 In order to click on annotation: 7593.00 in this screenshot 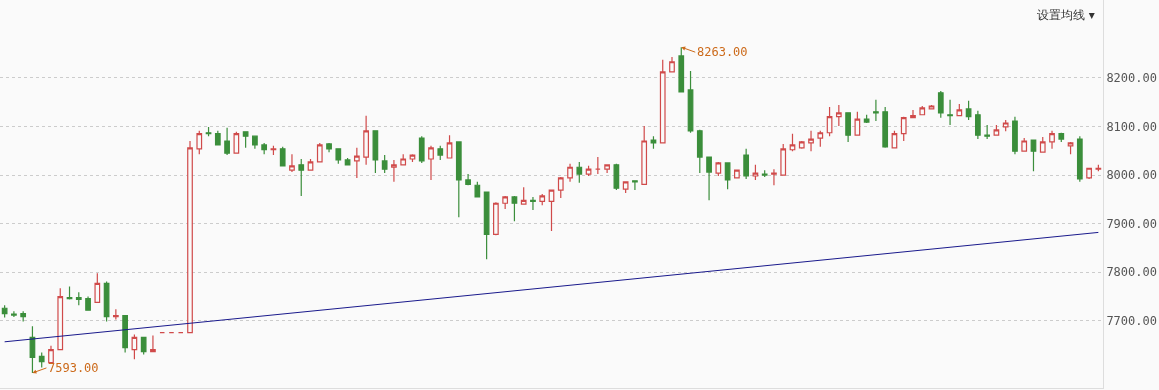, I will do `click(73, 368)`.